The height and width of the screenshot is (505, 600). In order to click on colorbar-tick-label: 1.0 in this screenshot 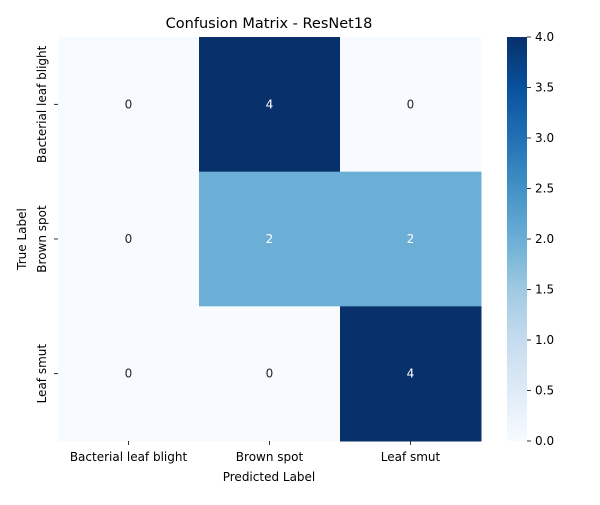, I will do `click(544, 340)`.